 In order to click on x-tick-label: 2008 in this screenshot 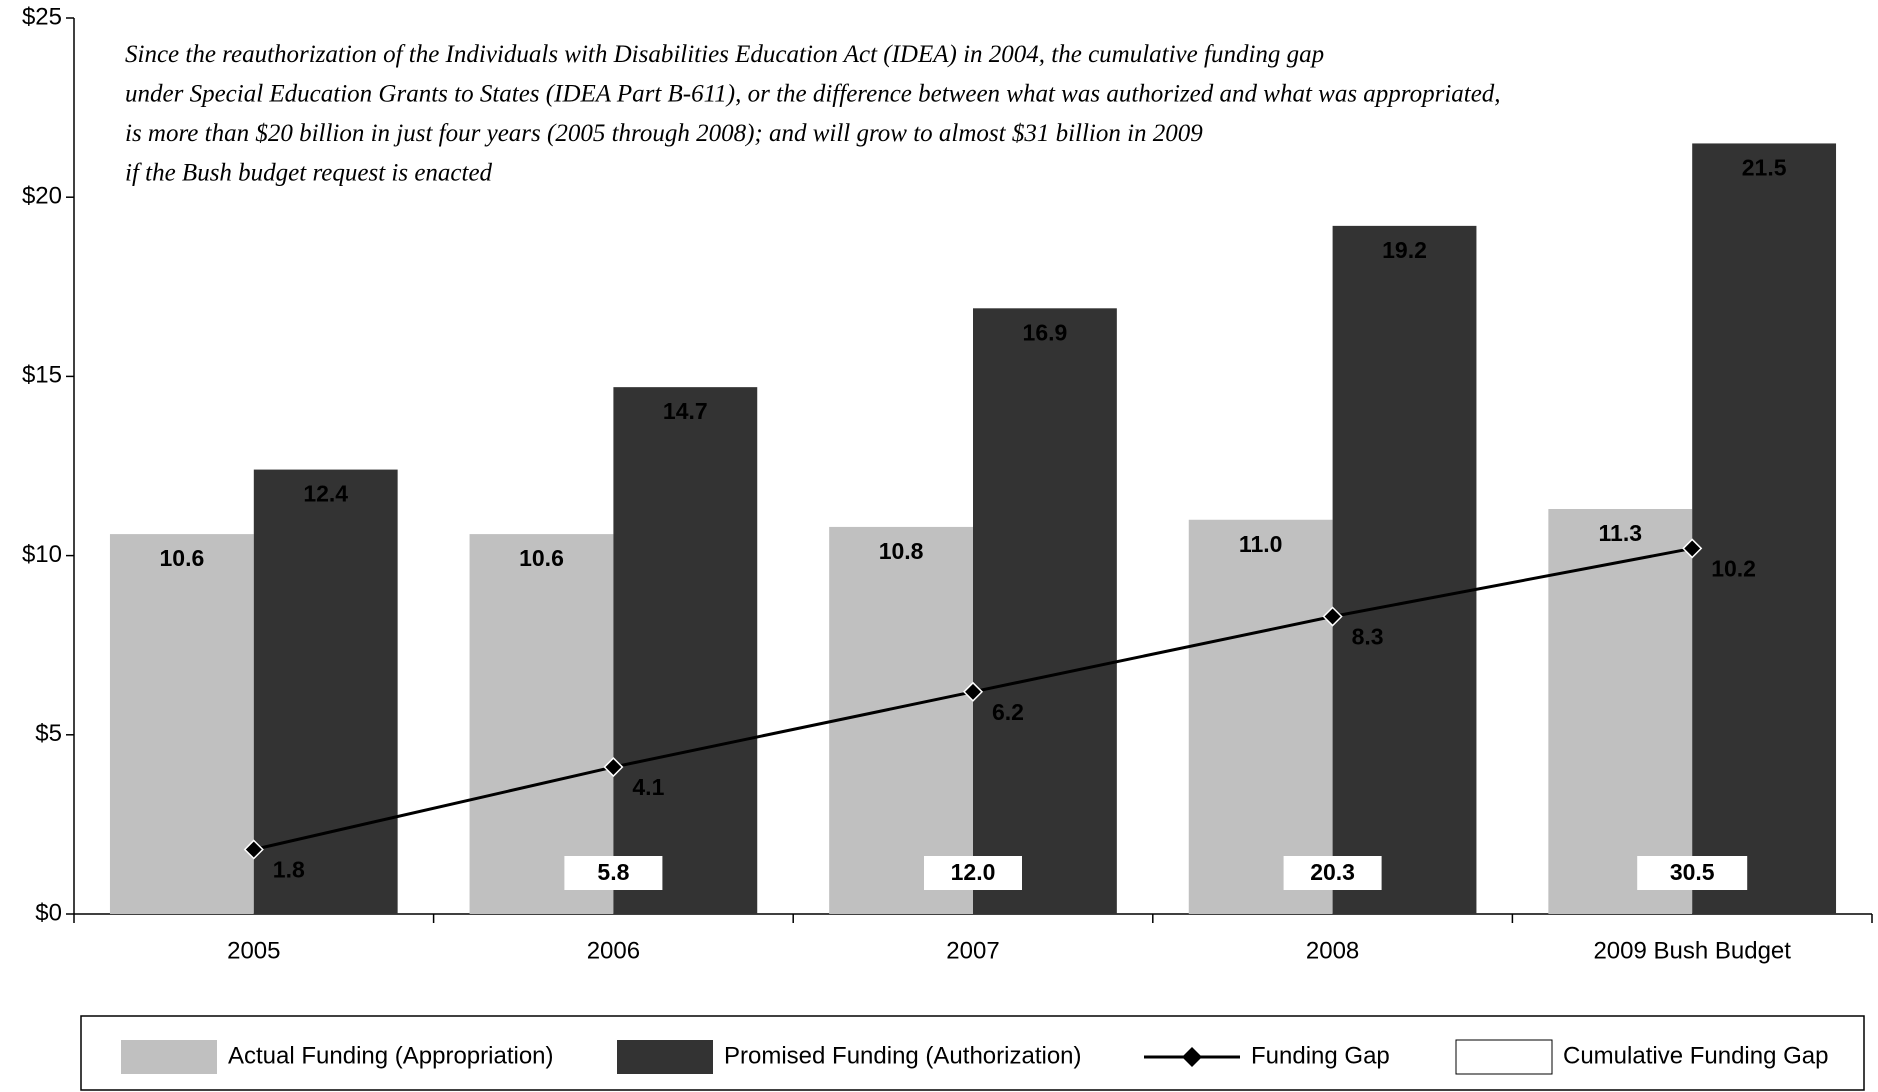, I will do `click(1332, 950)`.